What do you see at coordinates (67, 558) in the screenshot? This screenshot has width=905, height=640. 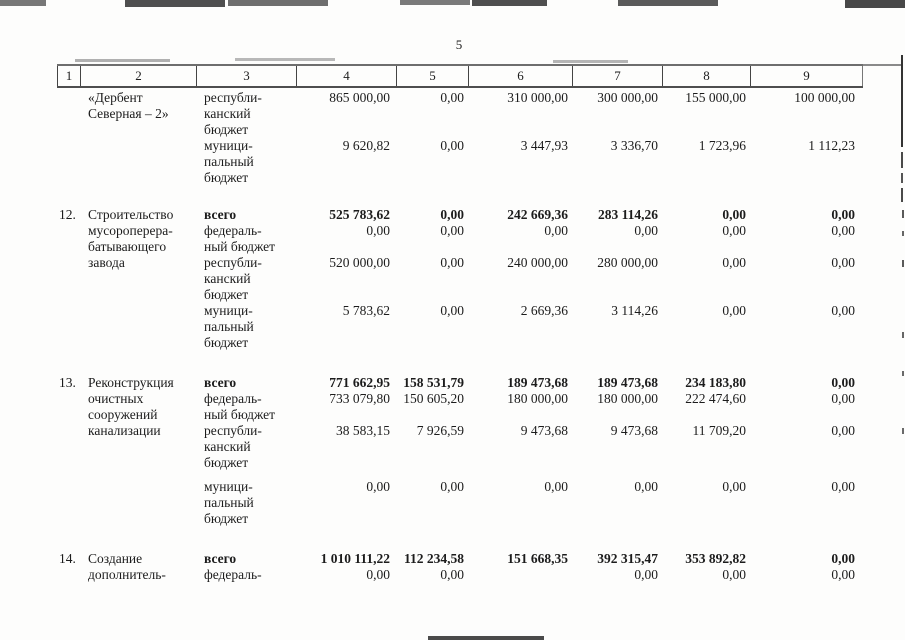 I see `row-number: 14.` at bounding box center [67, 558].